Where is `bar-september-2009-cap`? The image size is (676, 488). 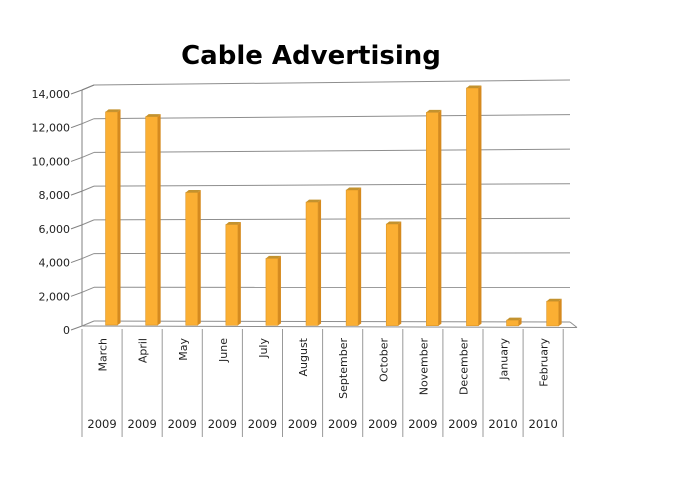
bar-september-2009-cap is located at coordinates (354, 188).